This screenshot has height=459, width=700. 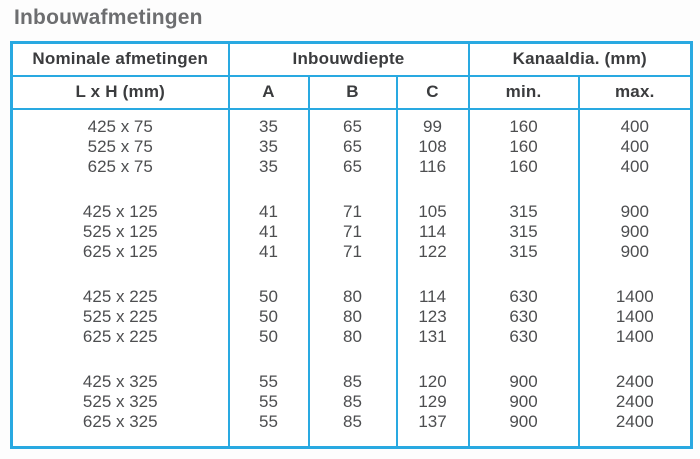 I want to click on column-header-row: L x H (mm) A B C min. max., so click(x=351, y=92).